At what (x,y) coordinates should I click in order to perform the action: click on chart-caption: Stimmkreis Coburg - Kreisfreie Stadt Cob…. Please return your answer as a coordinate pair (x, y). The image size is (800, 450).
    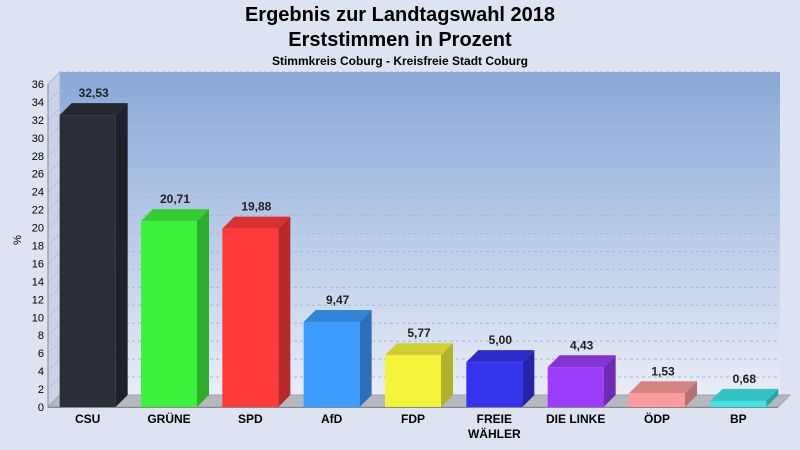
    Looking at the image, I should click on (400, 61).